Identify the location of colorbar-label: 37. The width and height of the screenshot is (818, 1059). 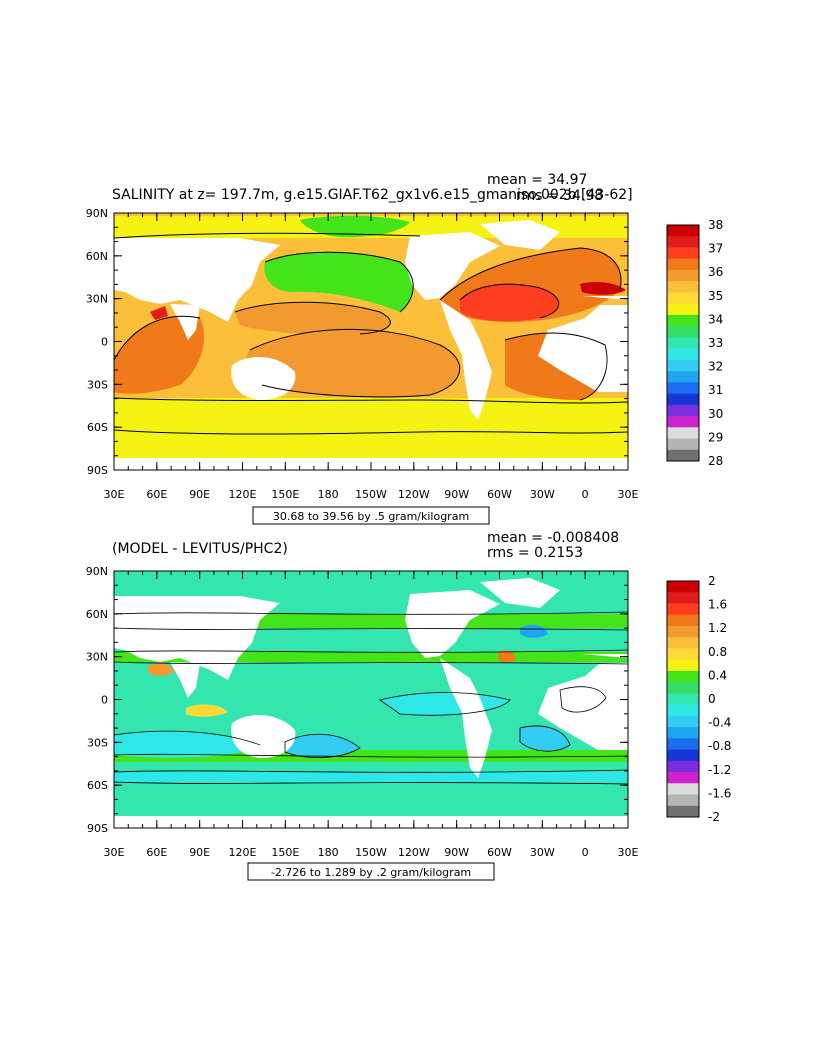
(715, 249).